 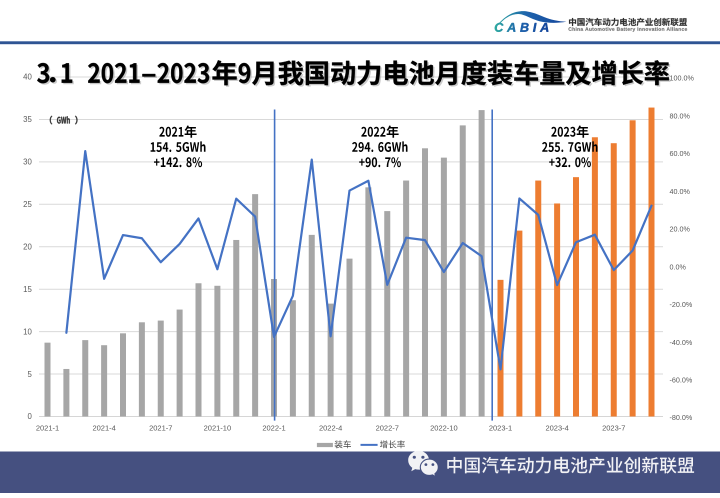 What do you see at coordinates (681, 417) in the screenshot?
I see `svg-text: -80.0%` at bounding box center [681, 417].